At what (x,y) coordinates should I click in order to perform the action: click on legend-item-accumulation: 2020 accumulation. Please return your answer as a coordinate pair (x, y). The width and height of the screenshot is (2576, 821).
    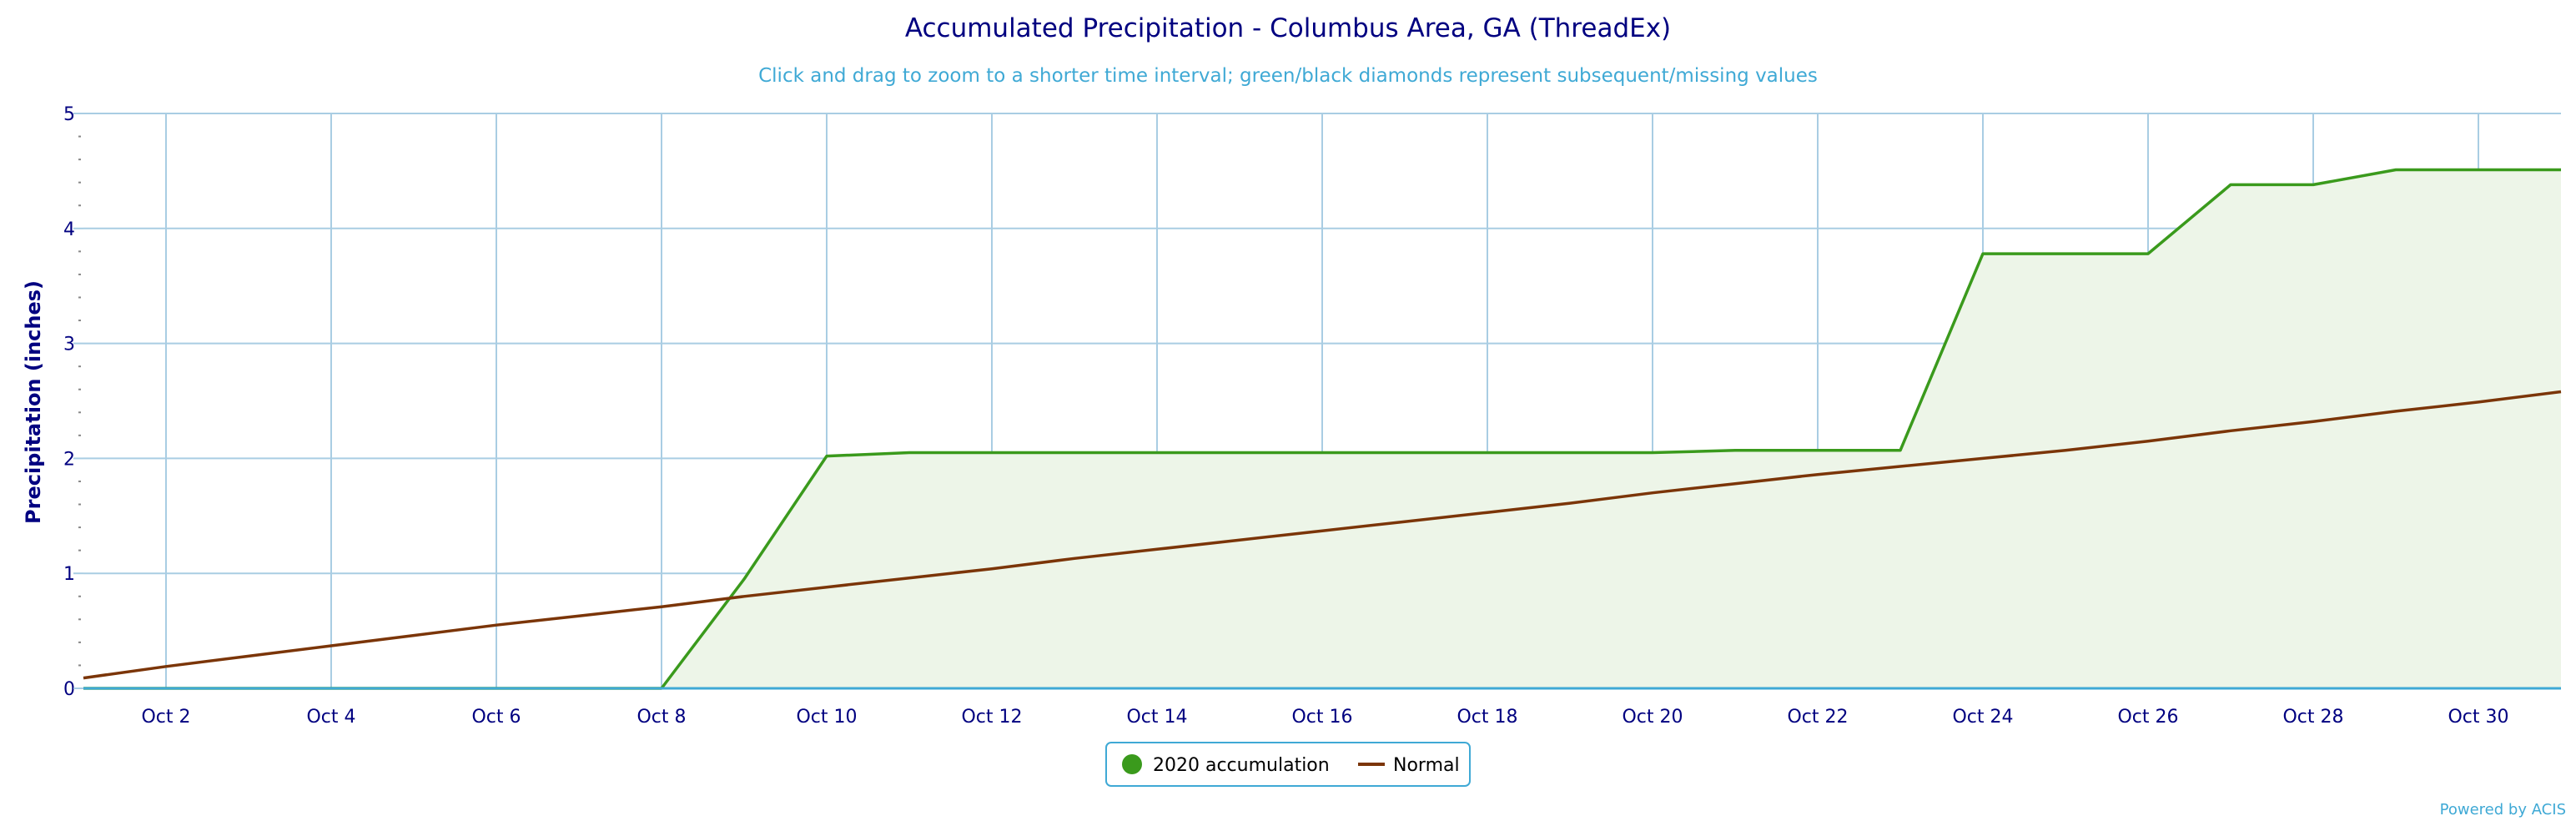
    Looking at the image, I should click on (1226, 765).